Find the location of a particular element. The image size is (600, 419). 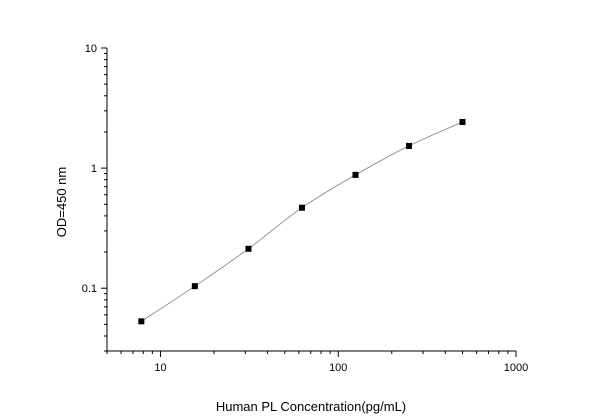

y-tick-label: 0.1 is located at coordinates (89, 289).